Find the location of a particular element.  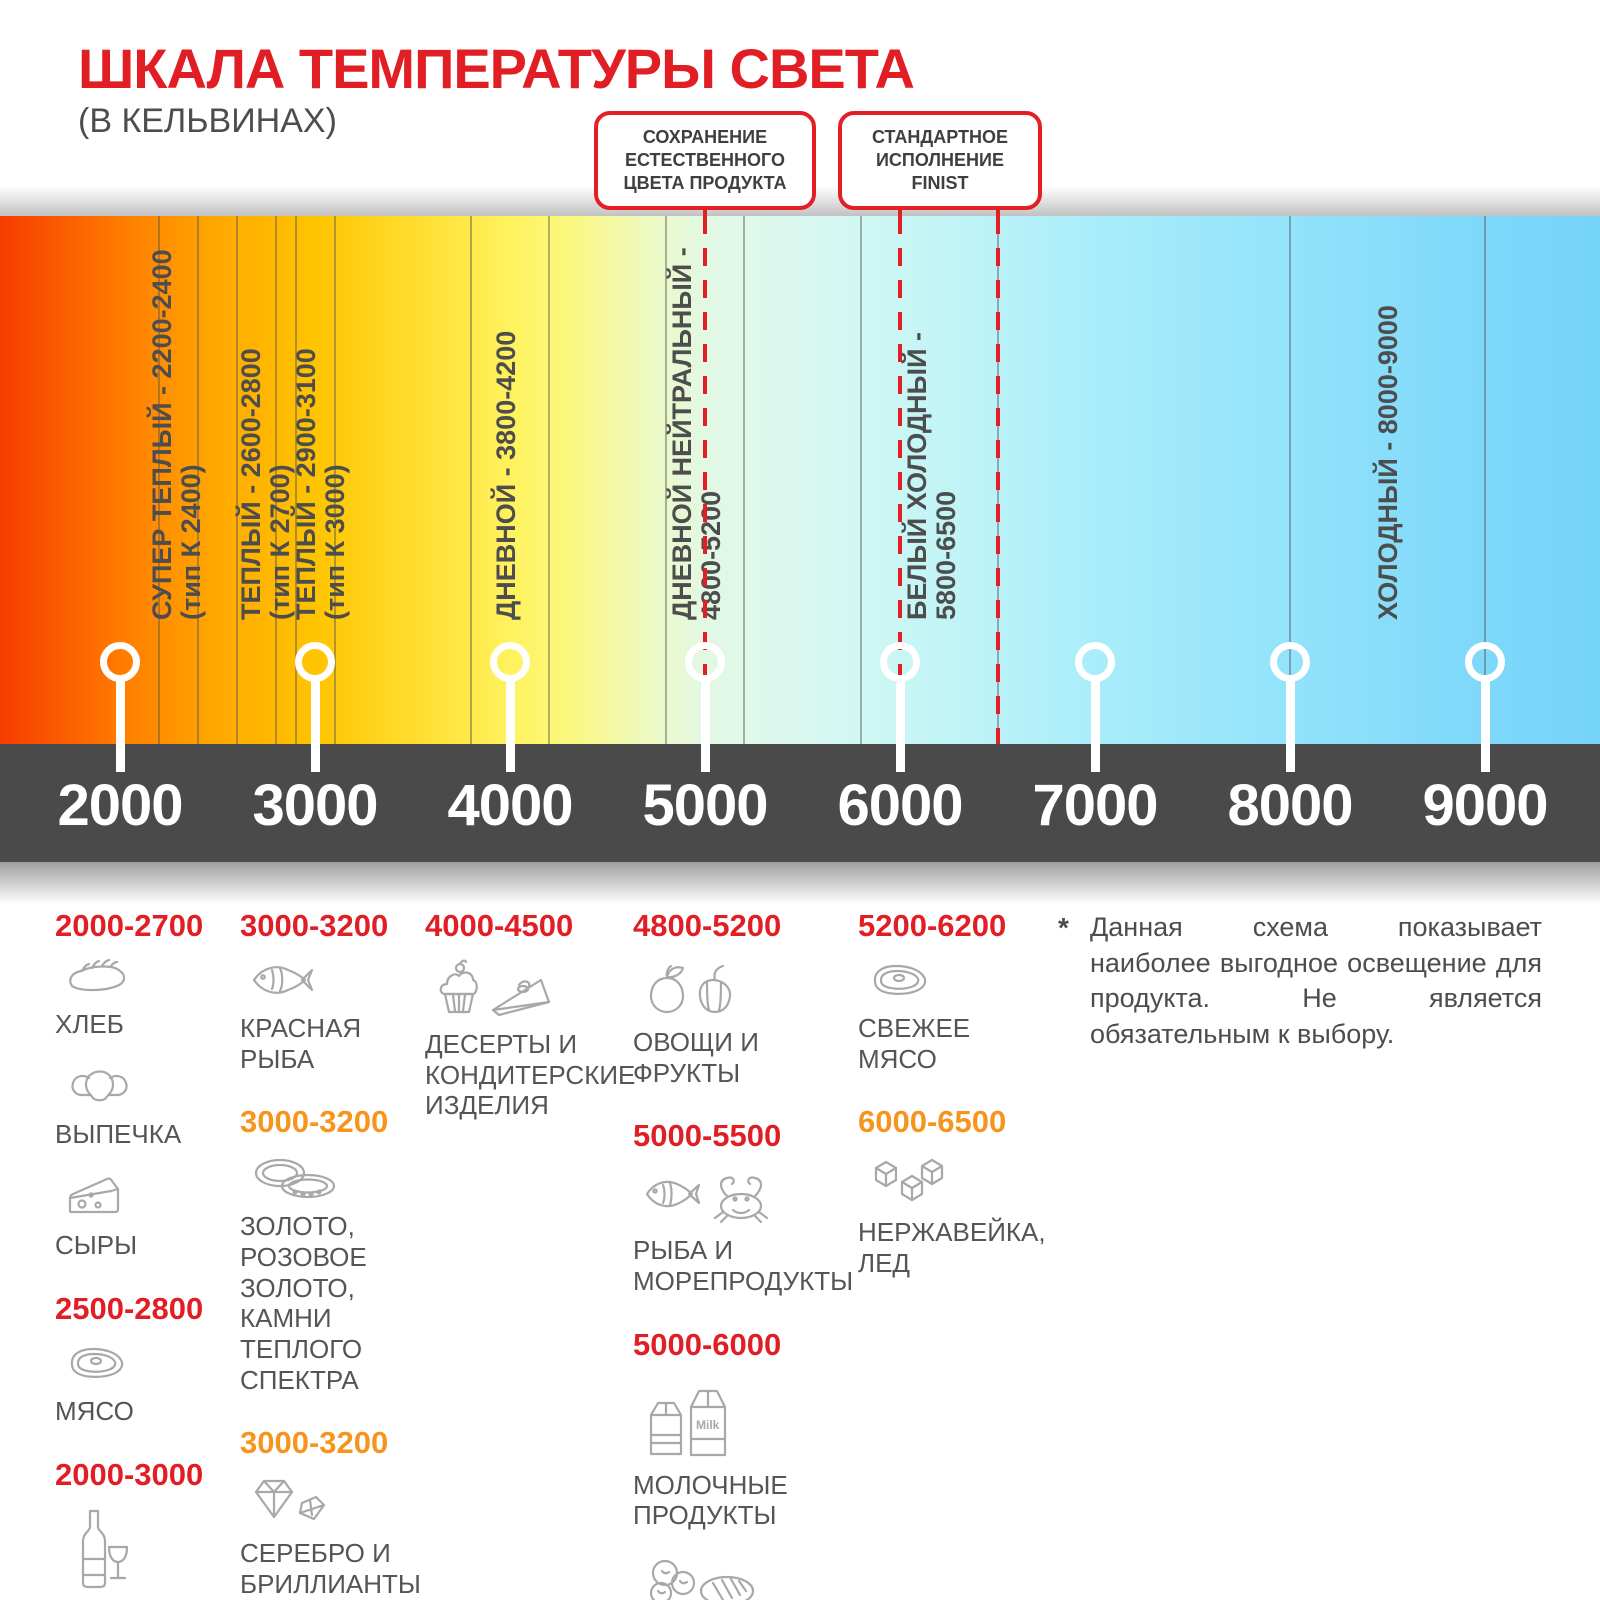

legend-group: 6000-6500 НЕРЖАВЕЙКА, ЛЕД is located at coordinates (970, 1191).